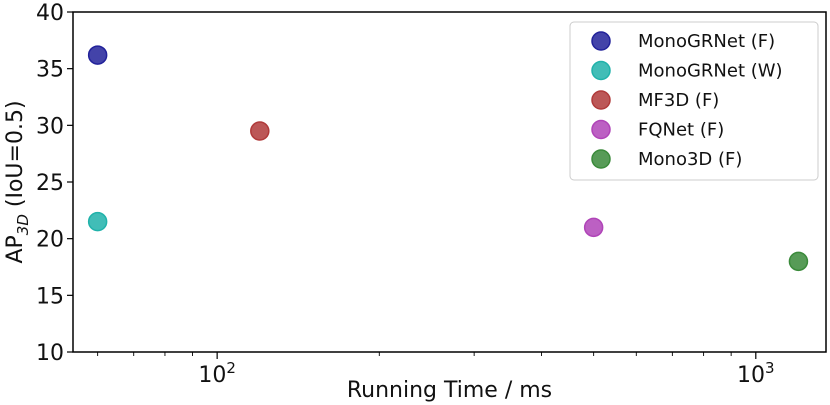  What do you see at coordinates (50, 240) in the screenshot?
I see `y-tick-label: 20` at bounding box center [50, 240].